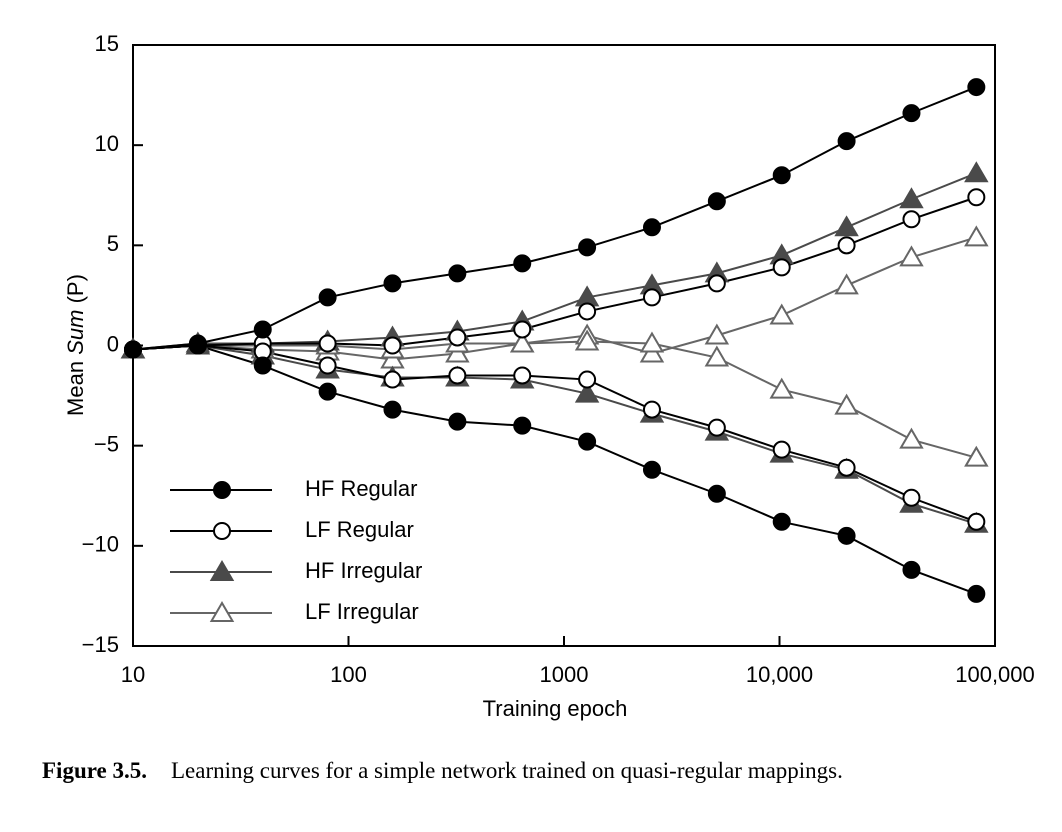 The height and width of the screenshot is (832, 1062). What do you see at coordinates (555, 708) in the screenshot?
I see `x-axis-label: Training epoch` at bounding box center [555, 708].